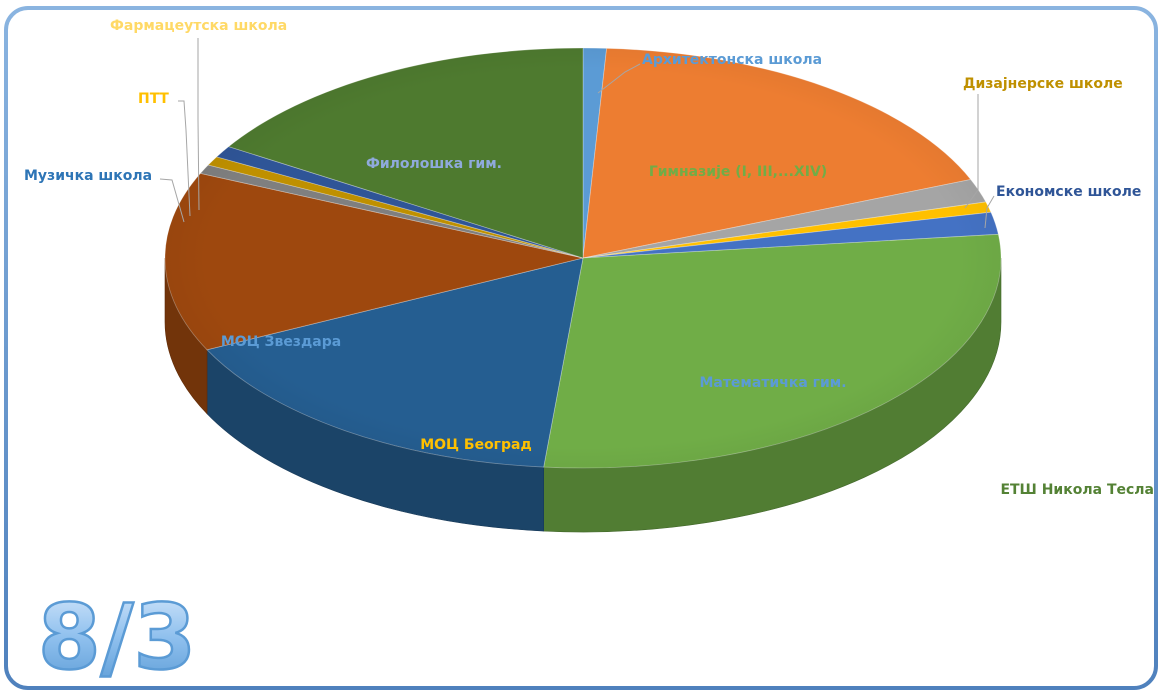 This screenshot has height=698, width=1162. Describe the element at coordinates (732, 60) in the screenshot. I see `slice-label-архитектонска-школа: Архитектонска школа` at that location.